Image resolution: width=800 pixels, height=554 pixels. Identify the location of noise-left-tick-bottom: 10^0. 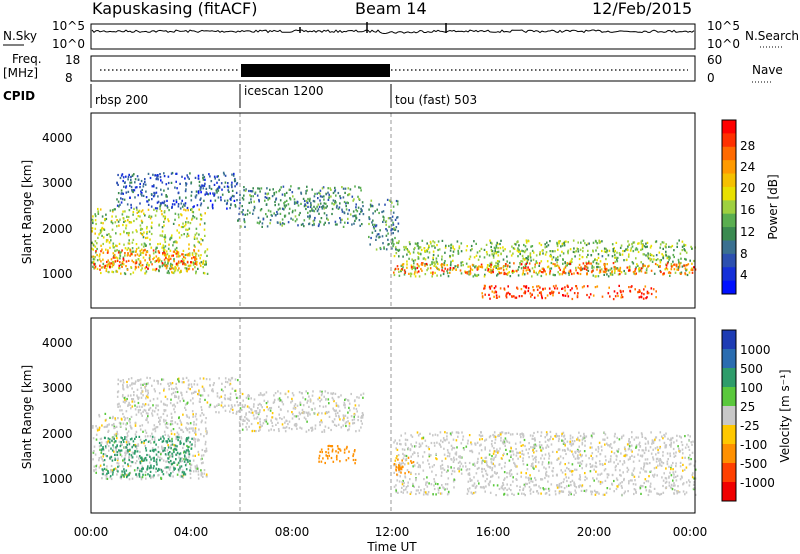
(68, 44).